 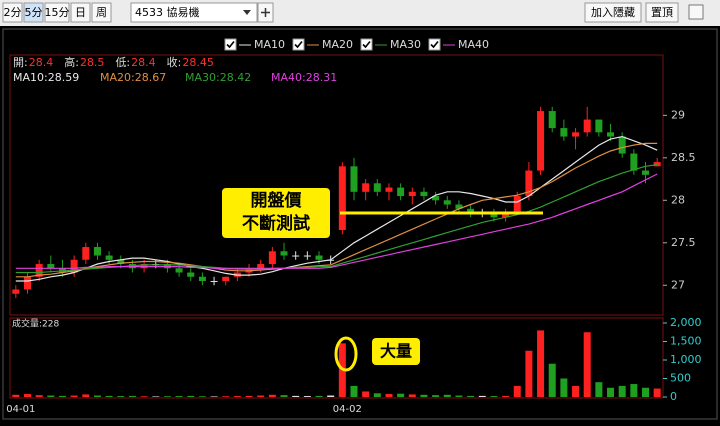 What do you see at coordinates (64, 77) in the screenshot?
I see `ma-readout-value: 28.59` at bounding box center [64, 77].